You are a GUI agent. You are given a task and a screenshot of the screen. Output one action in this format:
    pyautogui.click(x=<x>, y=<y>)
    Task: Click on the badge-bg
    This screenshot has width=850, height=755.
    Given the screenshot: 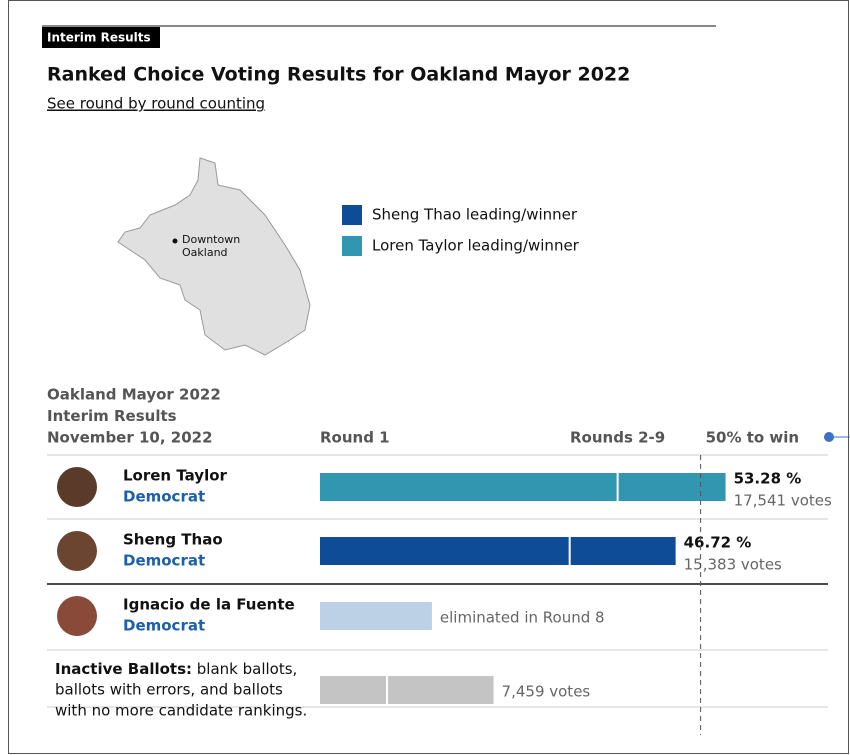 What is the action you would take?
    pyautogui.click(x=101, y=37)
    